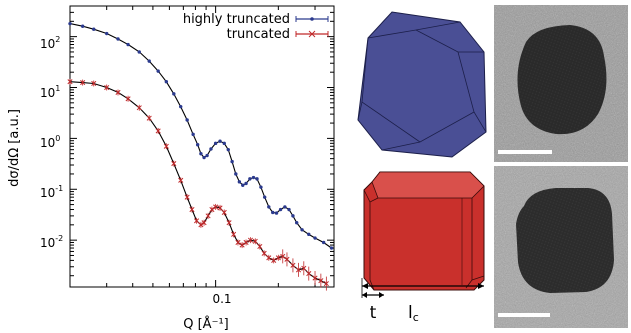  Describe the element at coordinates (50, 43) in the screenshot. I see `y-tick-label-100: 10²` at that location.